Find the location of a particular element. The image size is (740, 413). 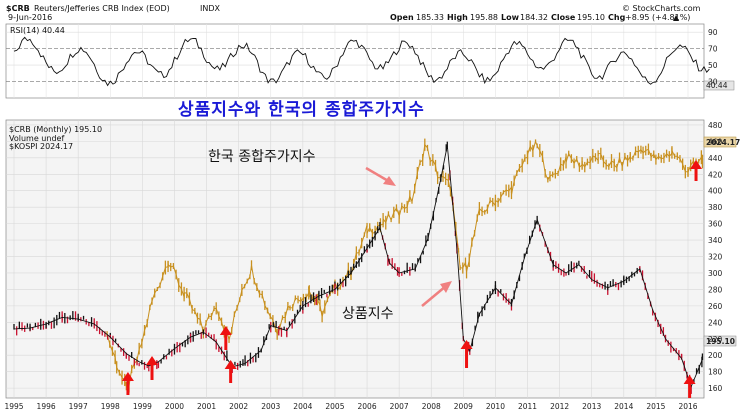

rsi-tick-label: 90 is located at coordinates (713, 32).